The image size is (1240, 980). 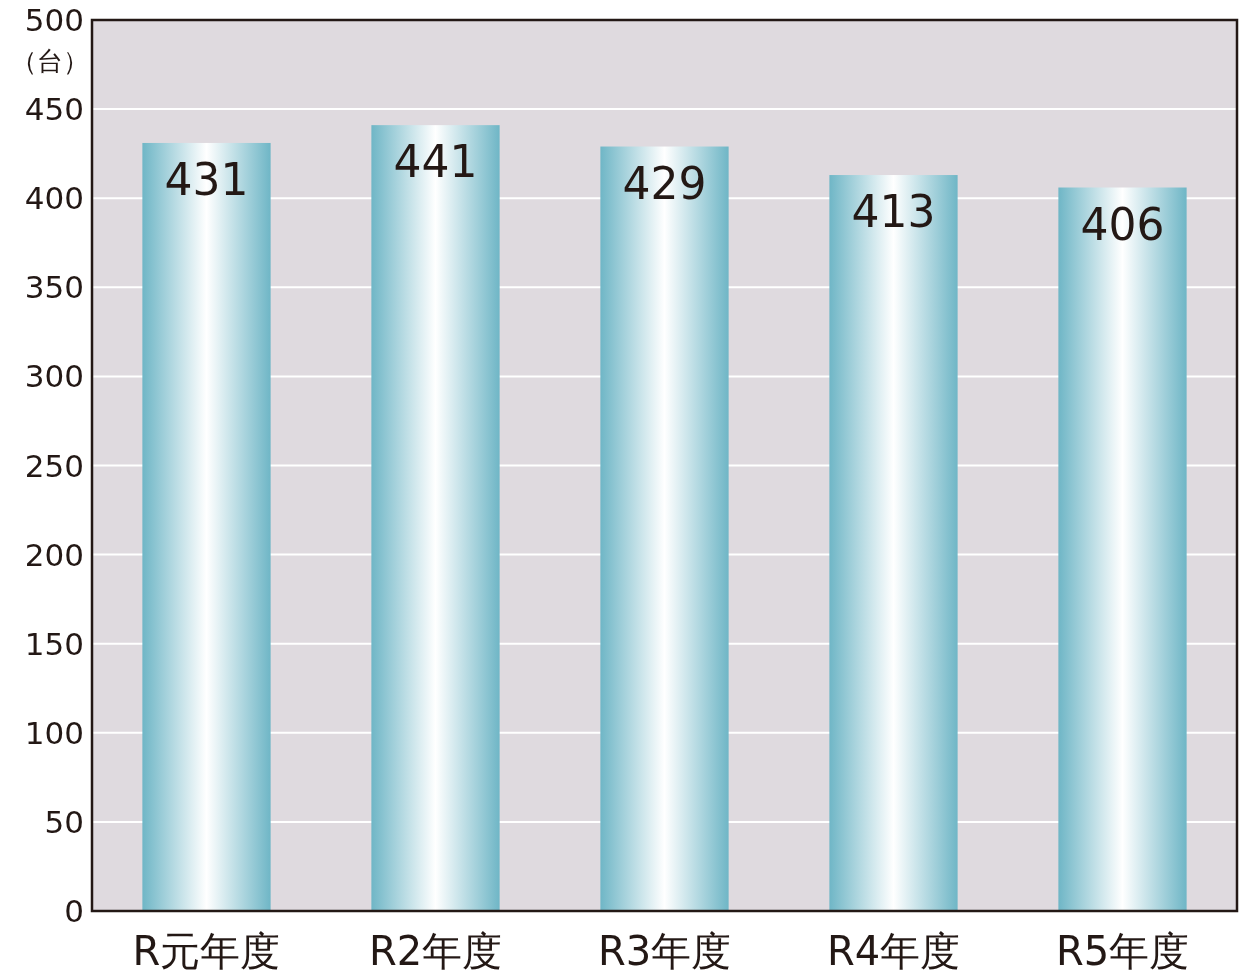 What do you see at coordinates (664, 183) in the screenshot?
I see `data-label: 429` at bounding box center [664, 183].